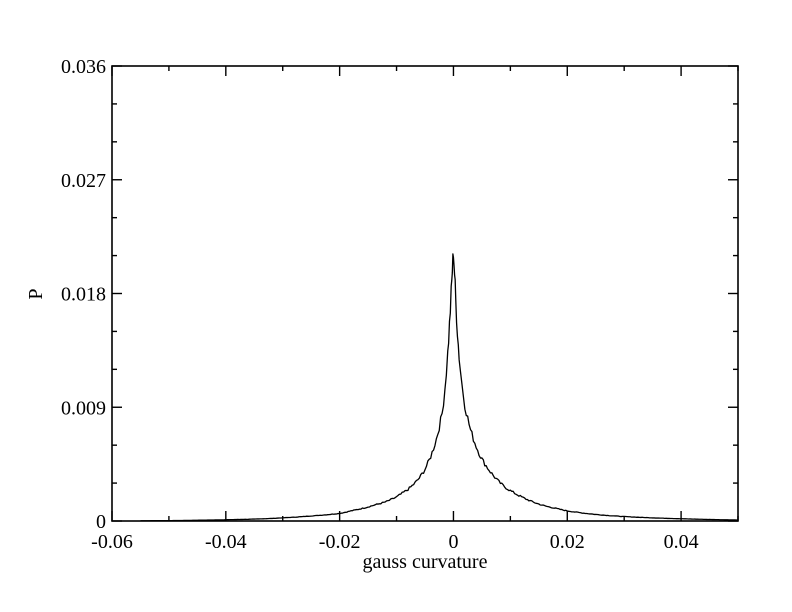 The width and height of the screenshot is (792, 612). I want to click on x-tick-label: -0.04, so click(226, 542).